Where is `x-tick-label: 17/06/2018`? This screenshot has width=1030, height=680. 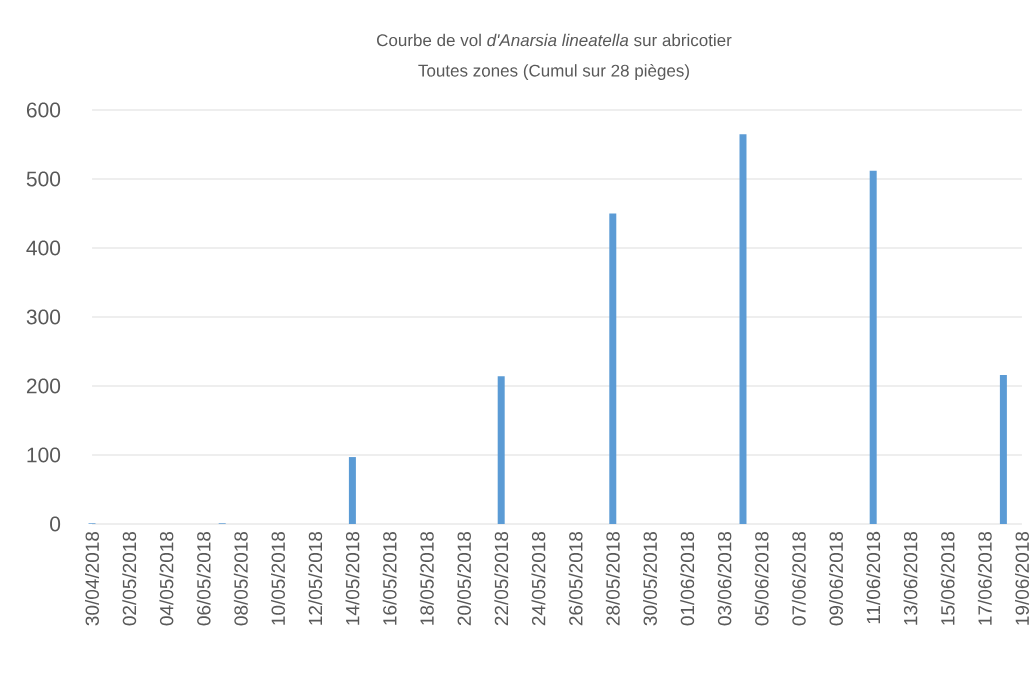 x-tick-label: 17/06/2018 is located at coordinates (984, 578).